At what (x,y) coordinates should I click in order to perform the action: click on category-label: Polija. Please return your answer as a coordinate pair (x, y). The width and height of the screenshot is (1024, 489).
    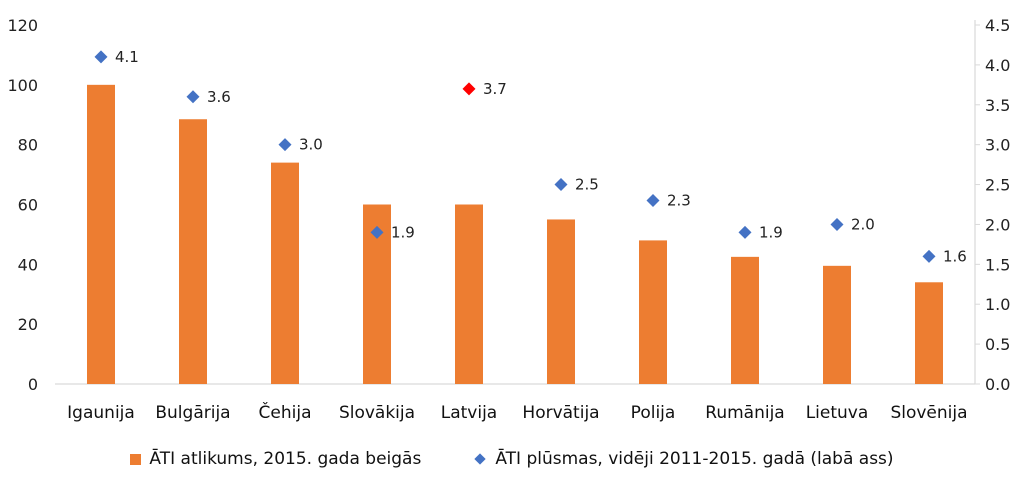
    Looking at the image, I should click on (653, 413).